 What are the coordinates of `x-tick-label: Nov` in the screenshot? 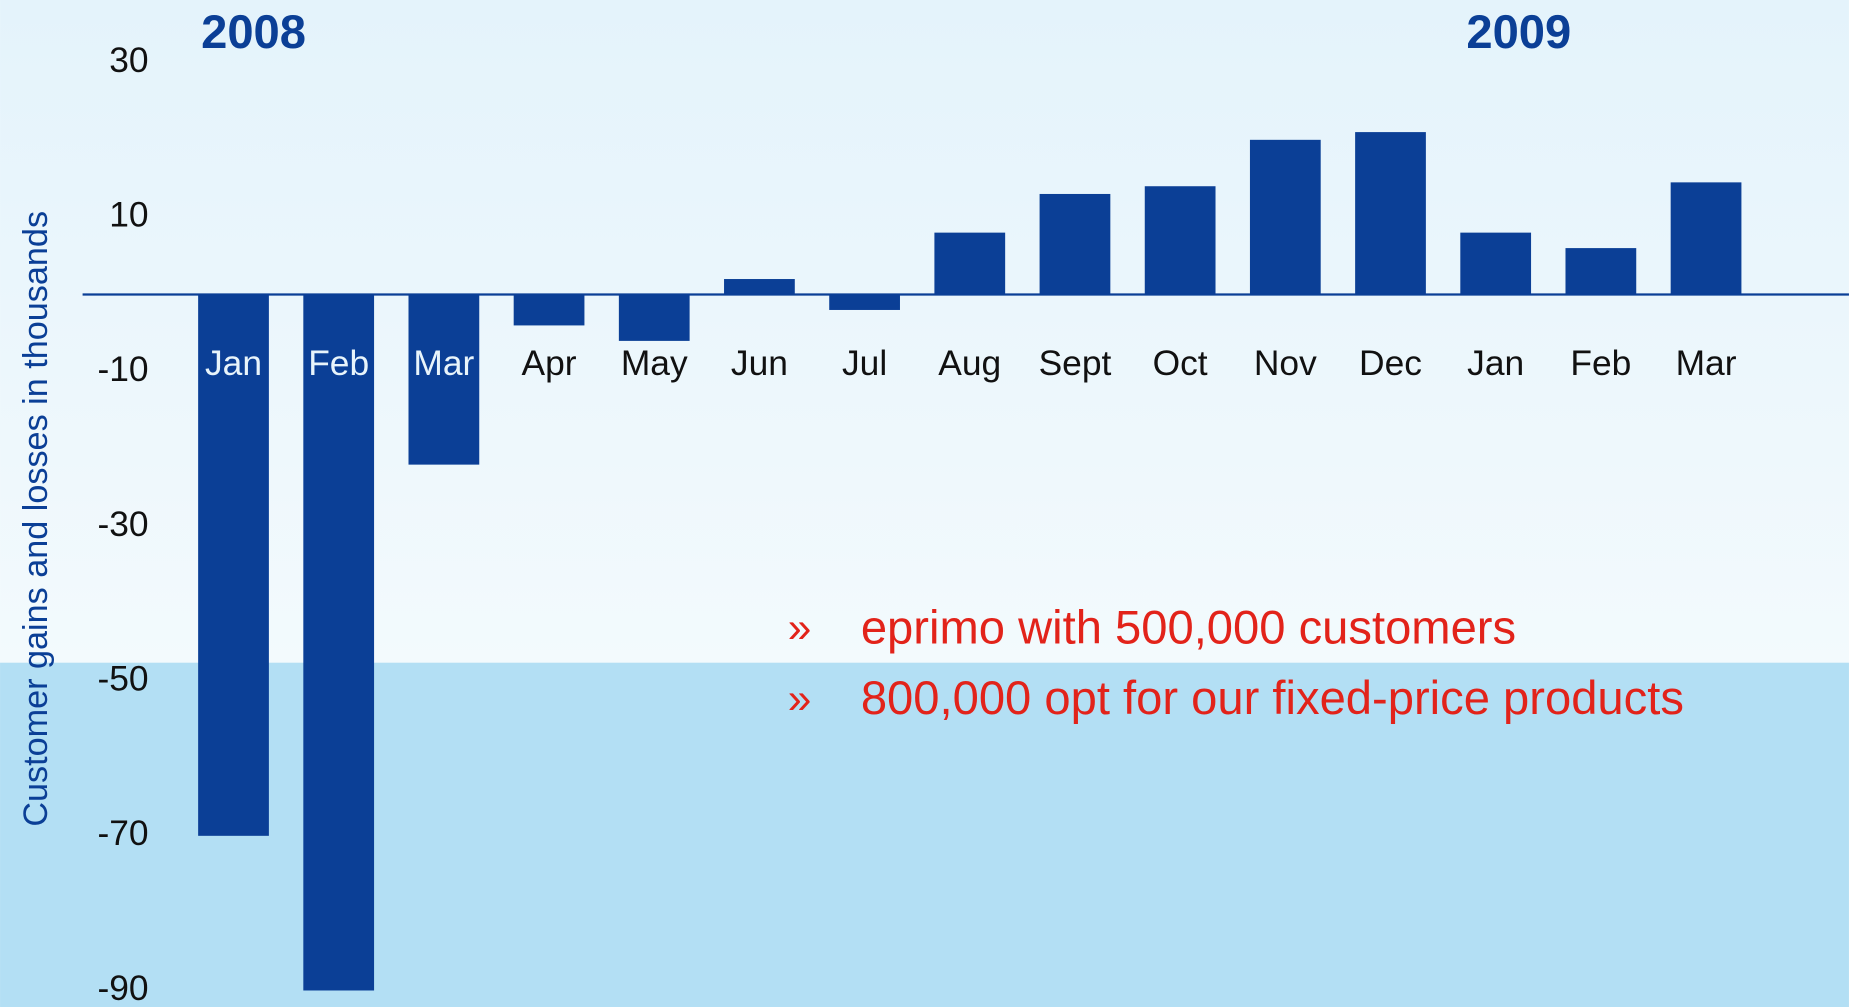 It's located at (1285, 363).